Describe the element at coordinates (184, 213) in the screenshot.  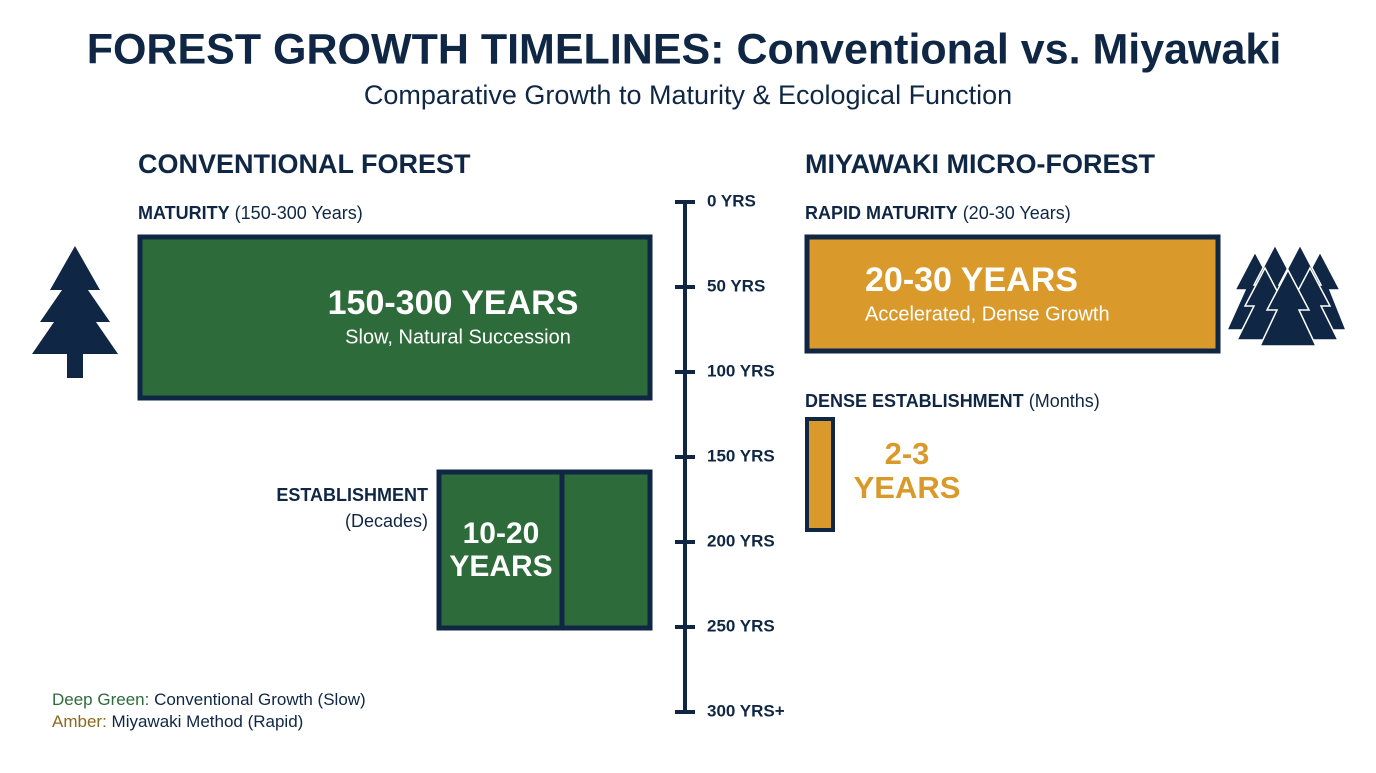
I see `label: MATURITY` at that location.